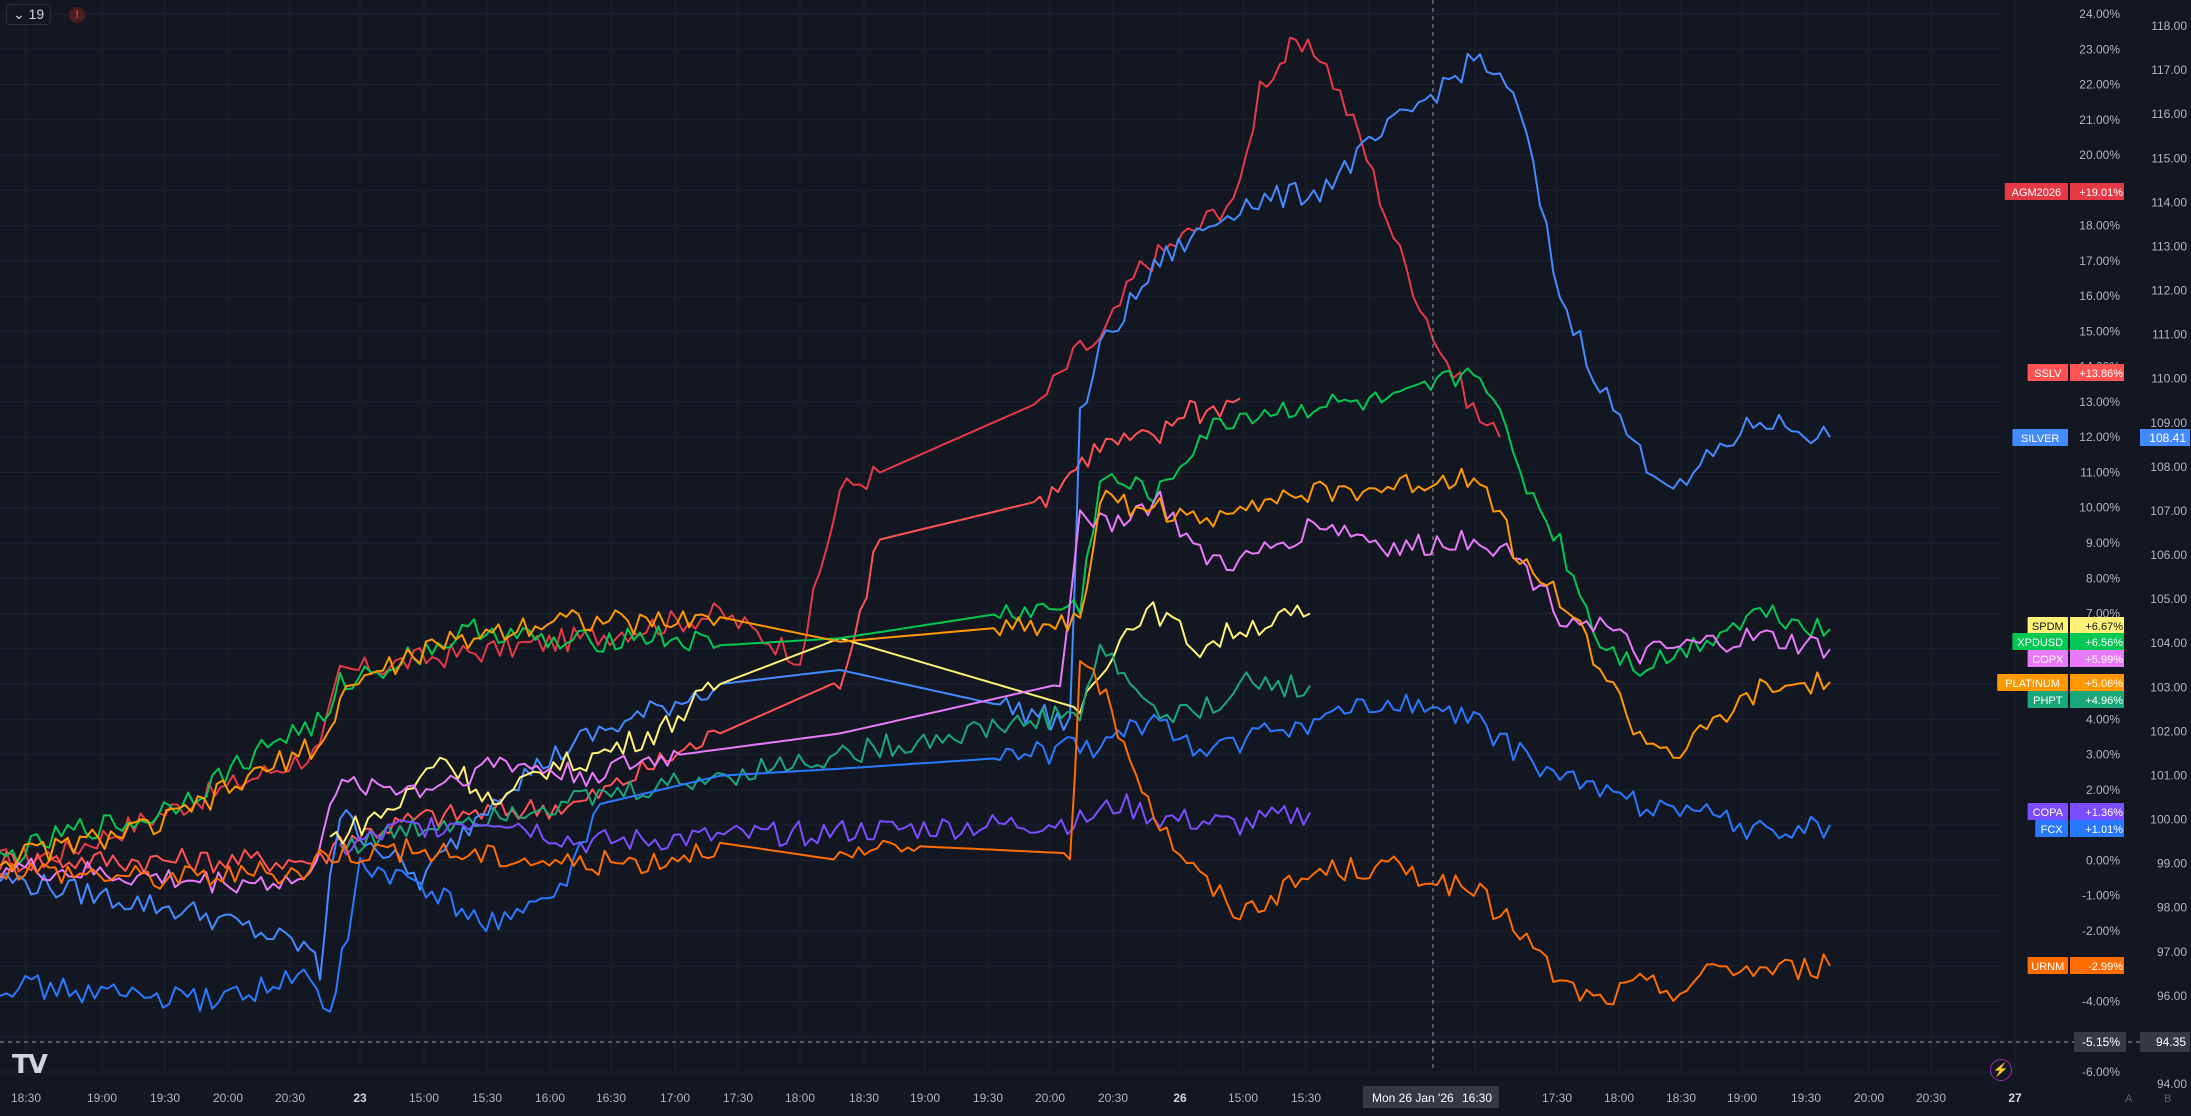 Image resolution: width=2191 pixels, height=1116 pixels. What do you see at coordinates (2101, 931) in the screenshot?
I see `percent-tick-label: -2.00%` at bounding box center [2101, 931].